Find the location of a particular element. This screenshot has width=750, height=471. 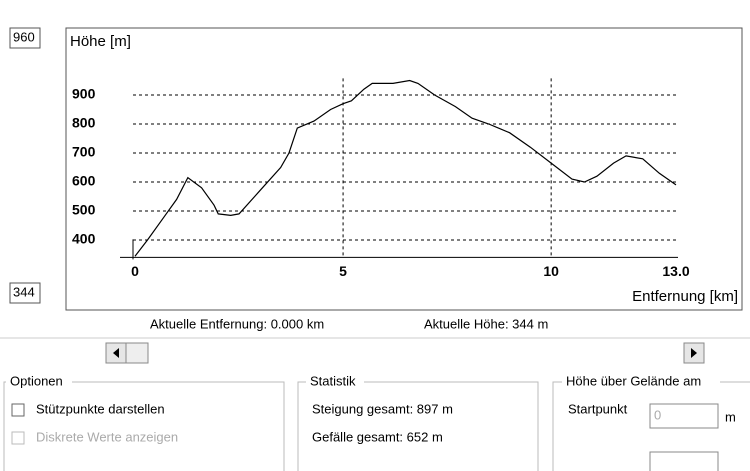

min-box is located at coordinates (25, 293).